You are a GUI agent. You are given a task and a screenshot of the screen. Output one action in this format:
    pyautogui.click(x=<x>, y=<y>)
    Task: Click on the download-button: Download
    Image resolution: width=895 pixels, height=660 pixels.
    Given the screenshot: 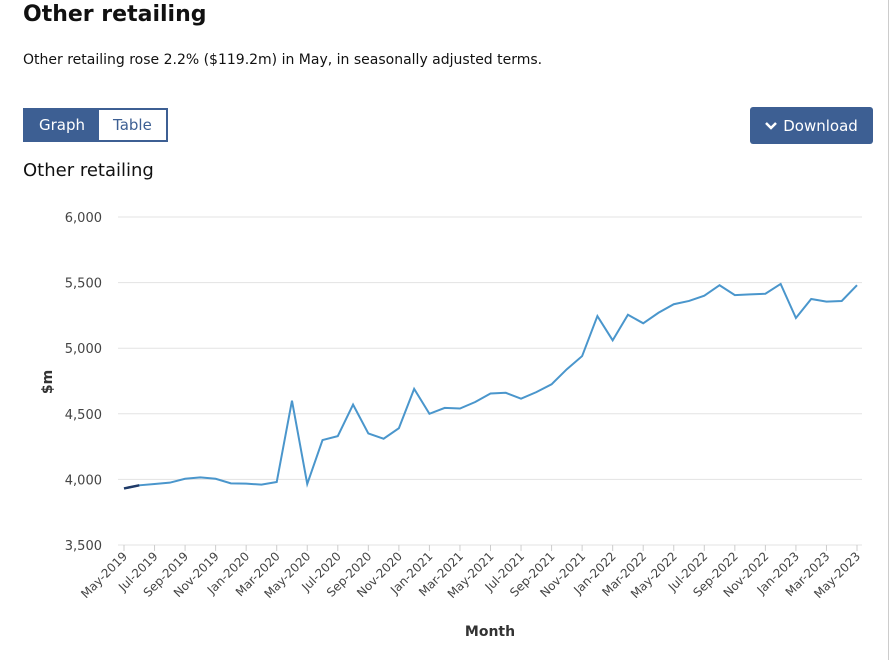 What is the action you would take?
    pyautogui.click(x=811, y=125)
    